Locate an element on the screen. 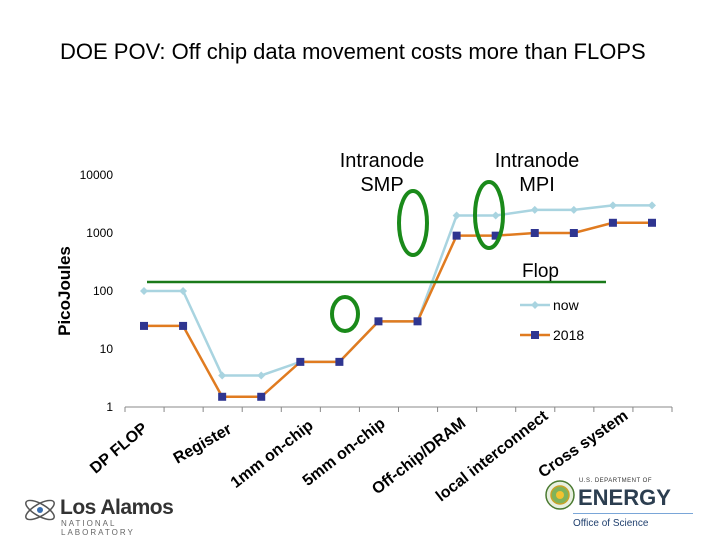  los-alamos-sub: NATIONAL LABORATORY is located at coordinates (98, 528).